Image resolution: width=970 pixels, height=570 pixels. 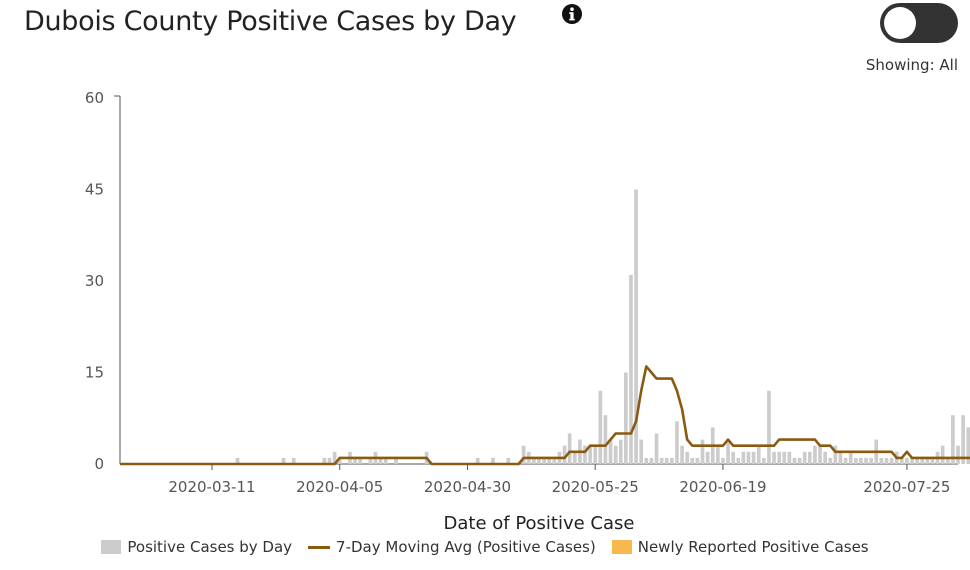 What do you see at coordinates (94, 190) in the screenshot?
I see `y-tick-label: 45` at bounding box center [94, 190].